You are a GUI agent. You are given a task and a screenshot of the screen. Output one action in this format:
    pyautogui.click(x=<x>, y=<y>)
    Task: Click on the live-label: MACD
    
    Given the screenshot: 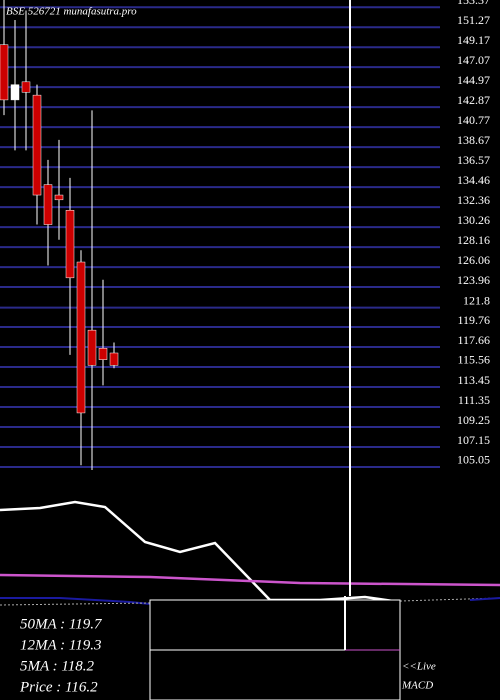 What is the action you would take?
    pyautogui.click(x=417, y=686)
    